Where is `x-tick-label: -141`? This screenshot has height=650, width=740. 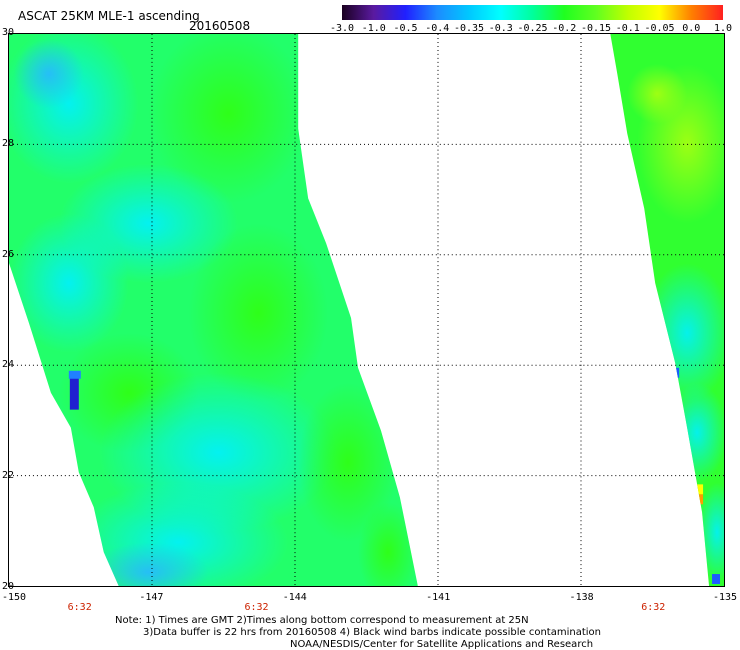 x-tick-label: -141 is located at coordinates (438, 597).